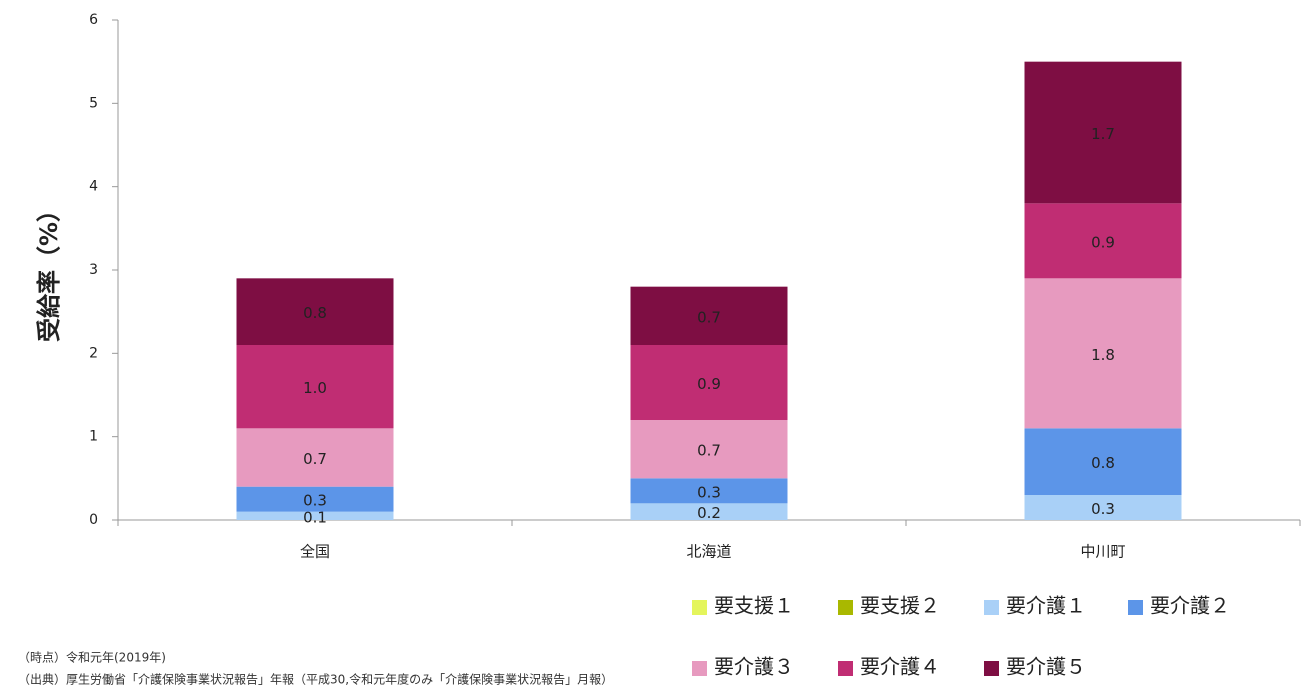  I want to click on y-tick-label: 0, so click(93, 520).